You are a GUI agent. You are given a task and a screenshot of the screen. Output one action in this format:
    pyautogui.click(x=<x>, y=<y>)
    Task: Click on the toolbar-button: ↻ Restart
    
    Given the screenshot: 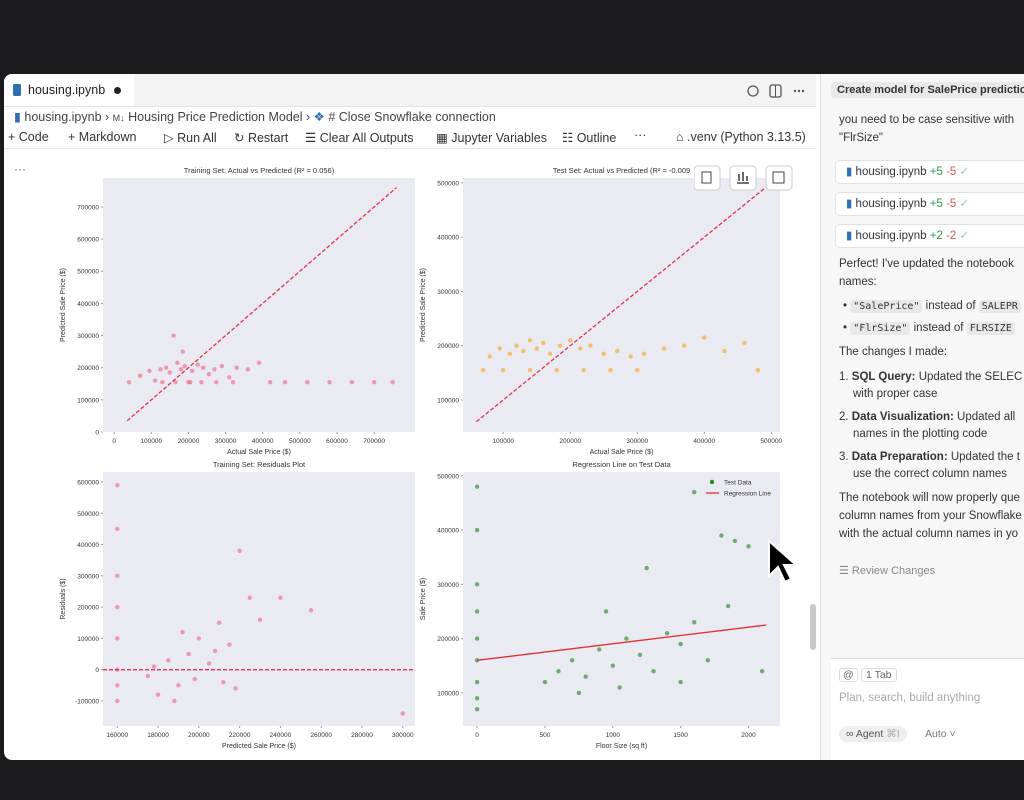 What is the action you would take?
    pyautogui.click(x=261, y=138)
    